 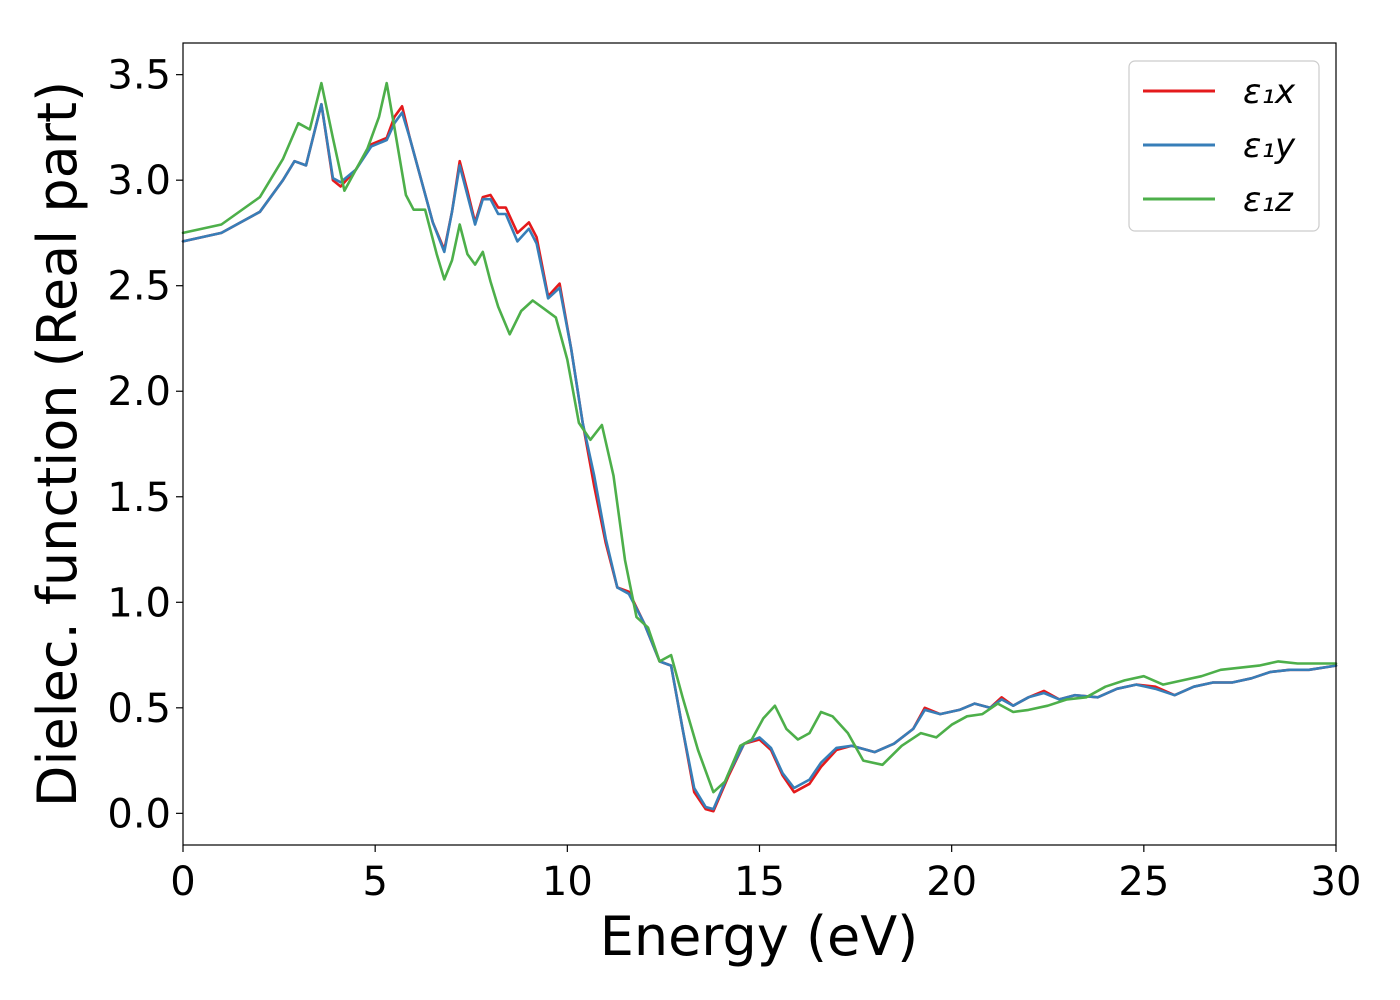 I want to click on y-tick-label: 3.5, so click(x=139, y=76).